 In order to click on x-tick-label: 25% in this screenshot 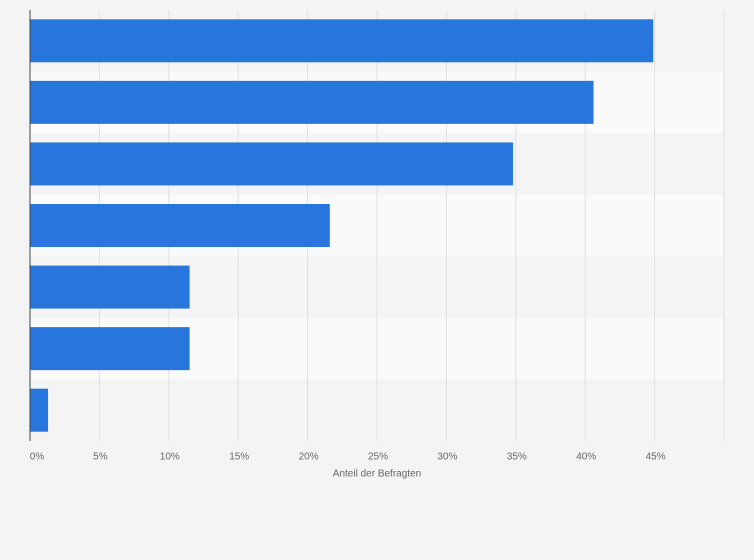, I will do `click(378, 457)`.